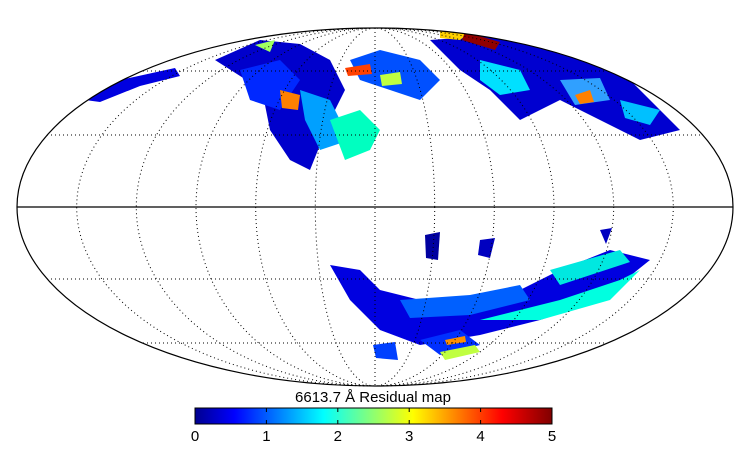 Image resolution: width=747 pixels, height=475 pixels. What do you see at coordinates (373, 416) in the screenshot?
I see `colorbar` at bounding box center [373, 416].